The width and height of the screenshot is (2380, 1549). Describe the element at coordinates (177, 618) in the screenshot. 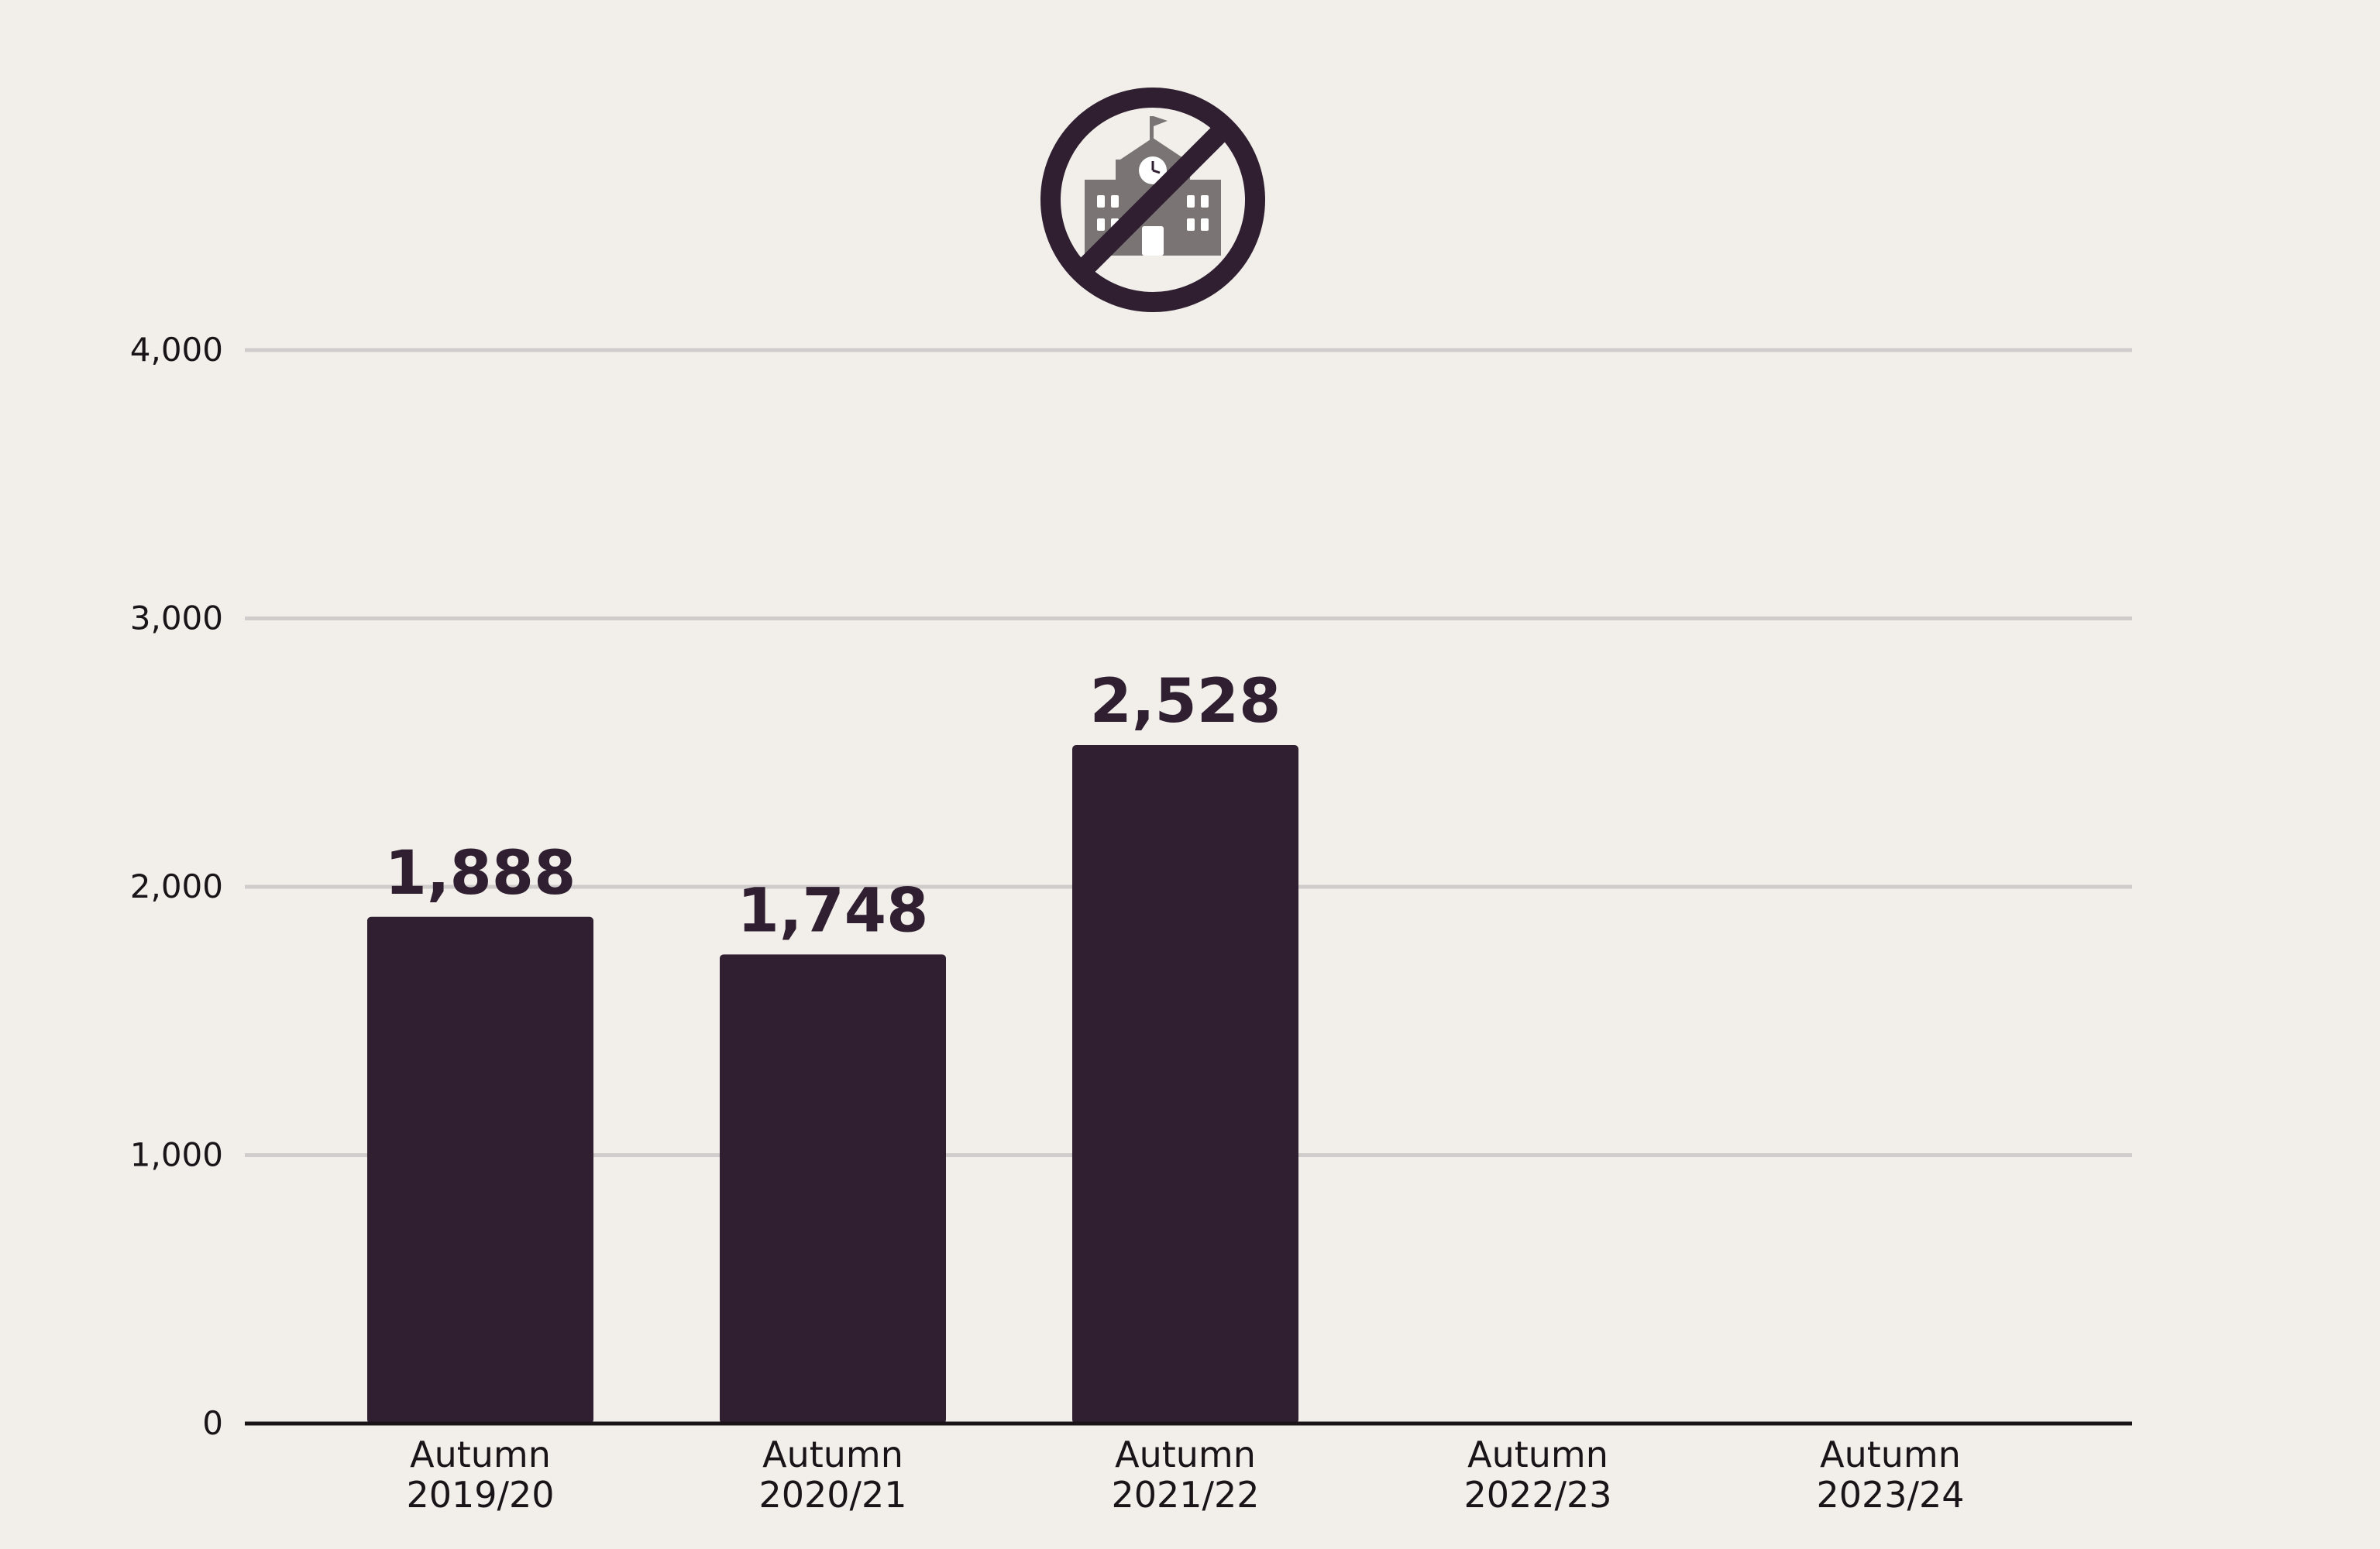

I see `y-tick-label: 3,000` at that location.